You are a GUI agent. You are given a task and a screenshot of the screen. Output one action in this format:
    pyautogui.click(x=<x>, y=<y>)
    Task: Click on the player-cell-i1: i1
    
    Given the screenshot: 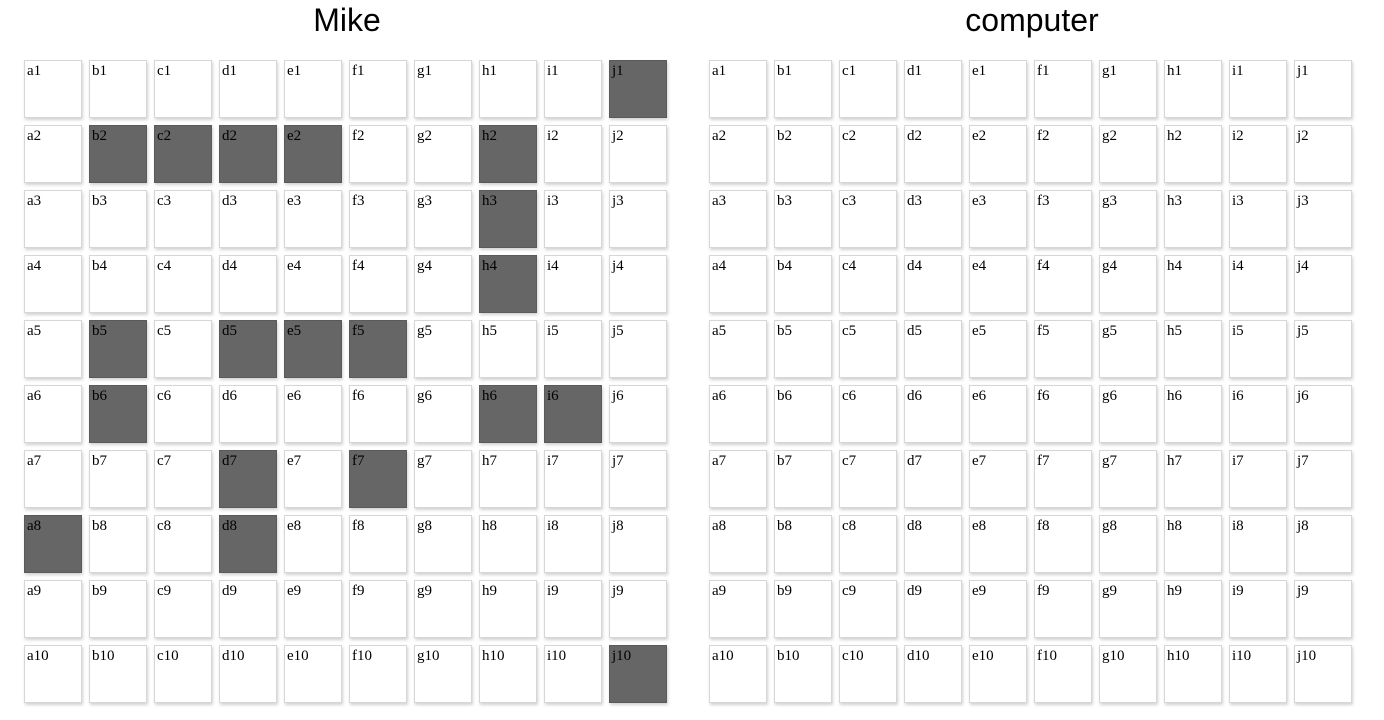 What is the action you would take?
    pyautogui.click(x=573, y=89)
    